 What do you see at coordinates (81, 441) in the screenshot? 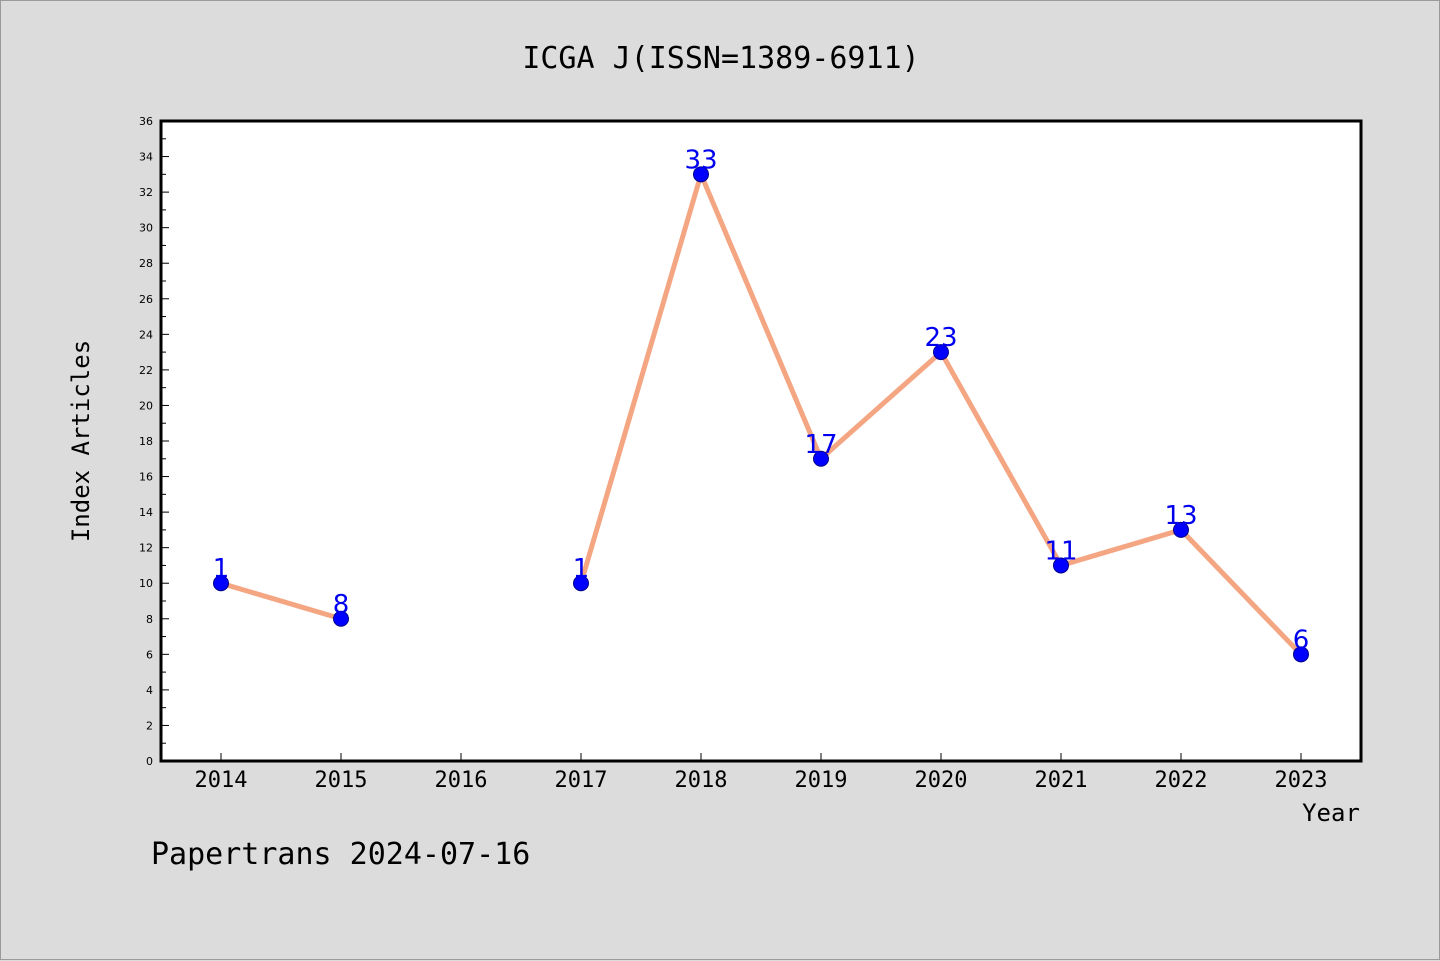
I see `y-axis-label: Index Articles` at bounding box center [81, 441].